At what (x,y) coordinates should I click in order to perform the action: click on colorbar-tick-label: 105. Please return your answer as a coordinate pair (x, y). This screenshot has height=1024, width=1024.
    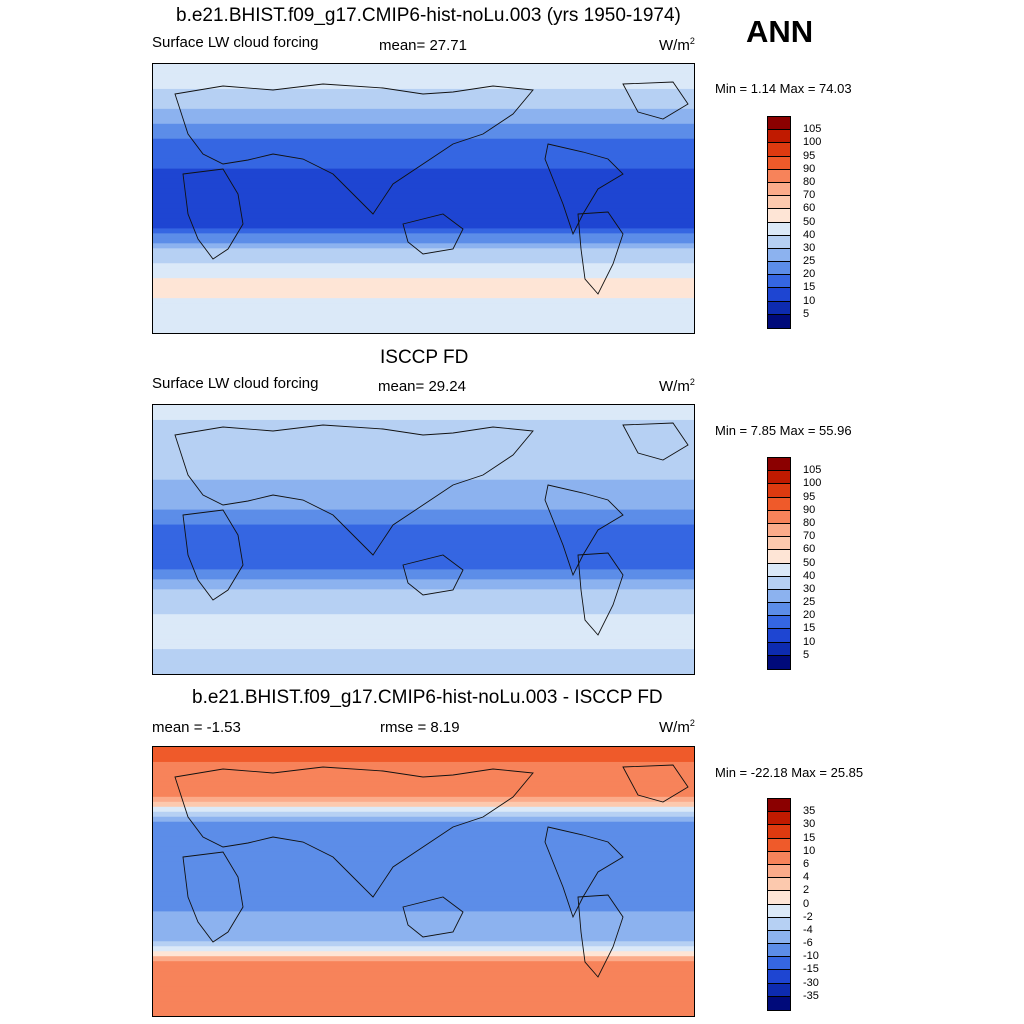
    Looking at the image, I should click on (812, 129).